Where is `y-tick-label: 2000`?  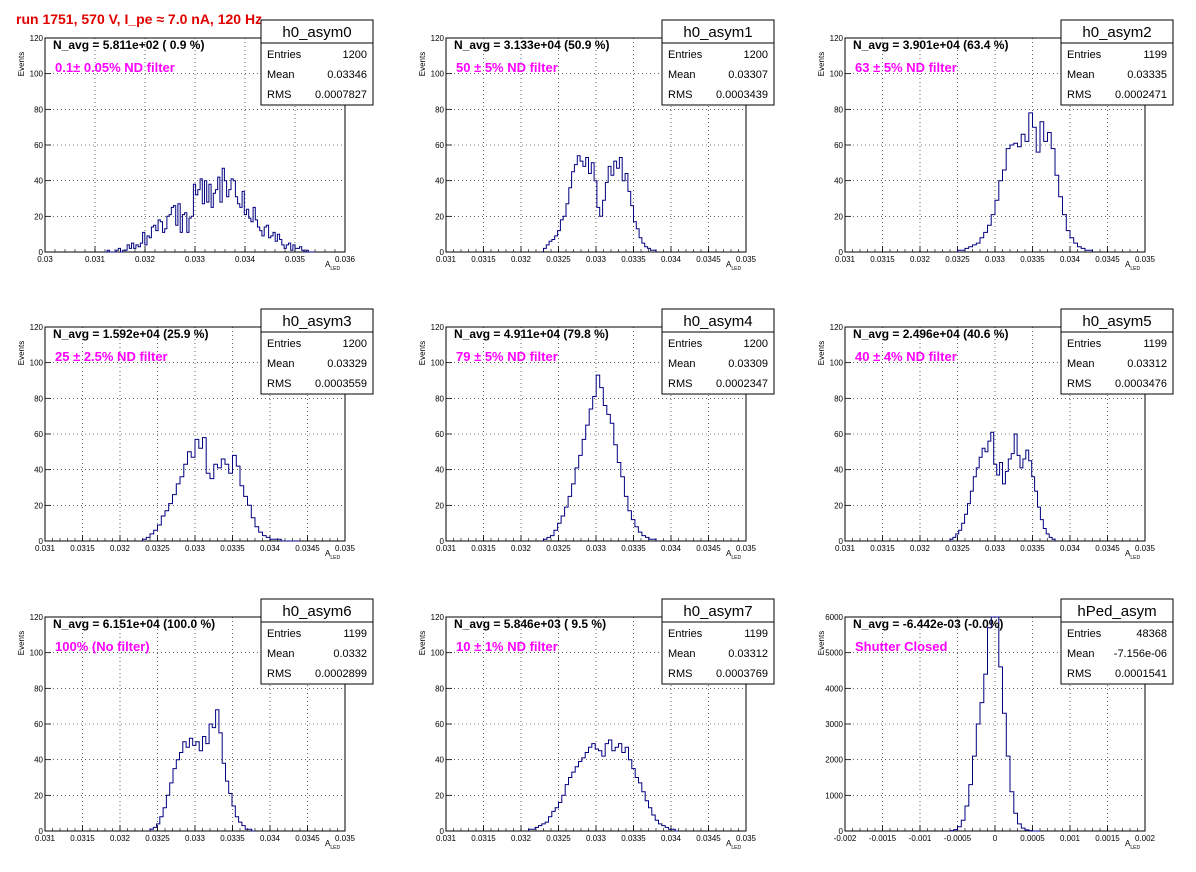
y-tick-label: 2000 is located at coordinates (834, 760).